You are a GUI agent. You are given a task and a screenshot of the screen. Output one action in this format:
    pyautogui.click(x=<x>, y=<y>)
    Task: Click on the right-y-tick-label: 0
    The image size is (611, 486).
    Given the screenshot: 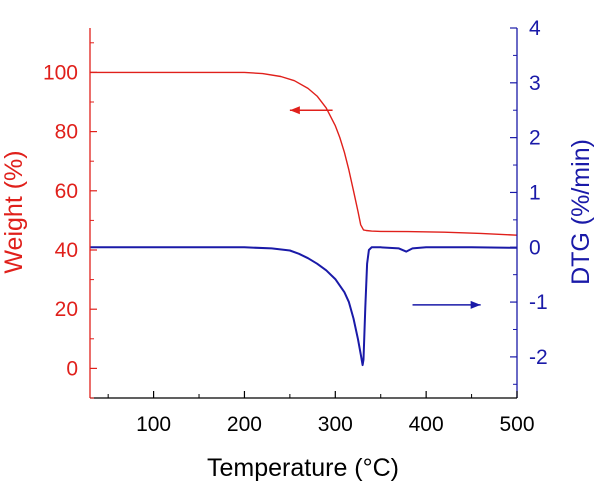 What is the action you would take?
    pyautogui.click(x=535, y=247)
    